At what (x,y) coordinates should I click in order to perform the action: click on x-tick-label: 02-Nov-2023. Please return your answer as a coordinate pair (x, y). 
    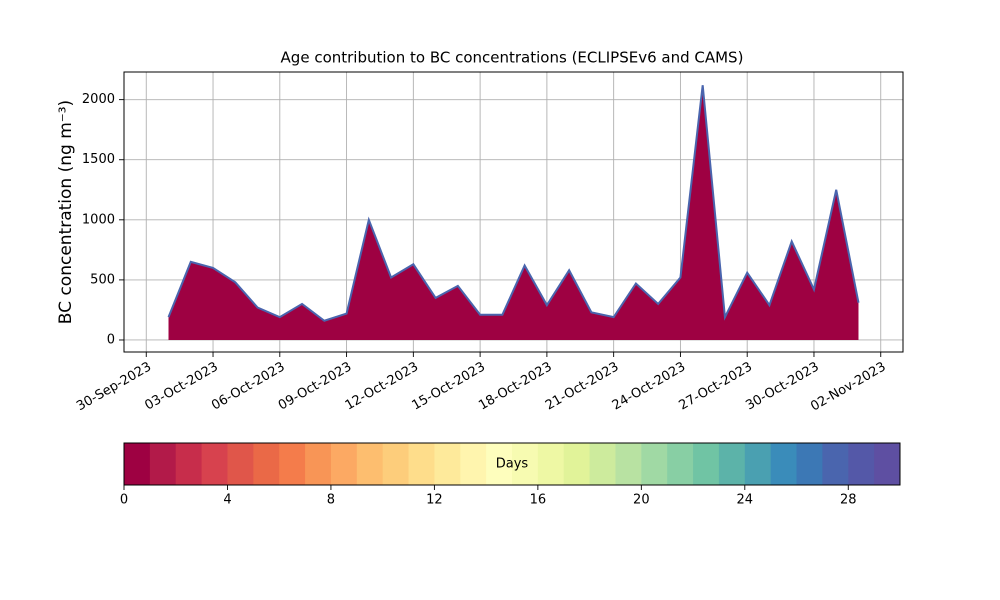
    Looking at the image, I should click on (848, 387).